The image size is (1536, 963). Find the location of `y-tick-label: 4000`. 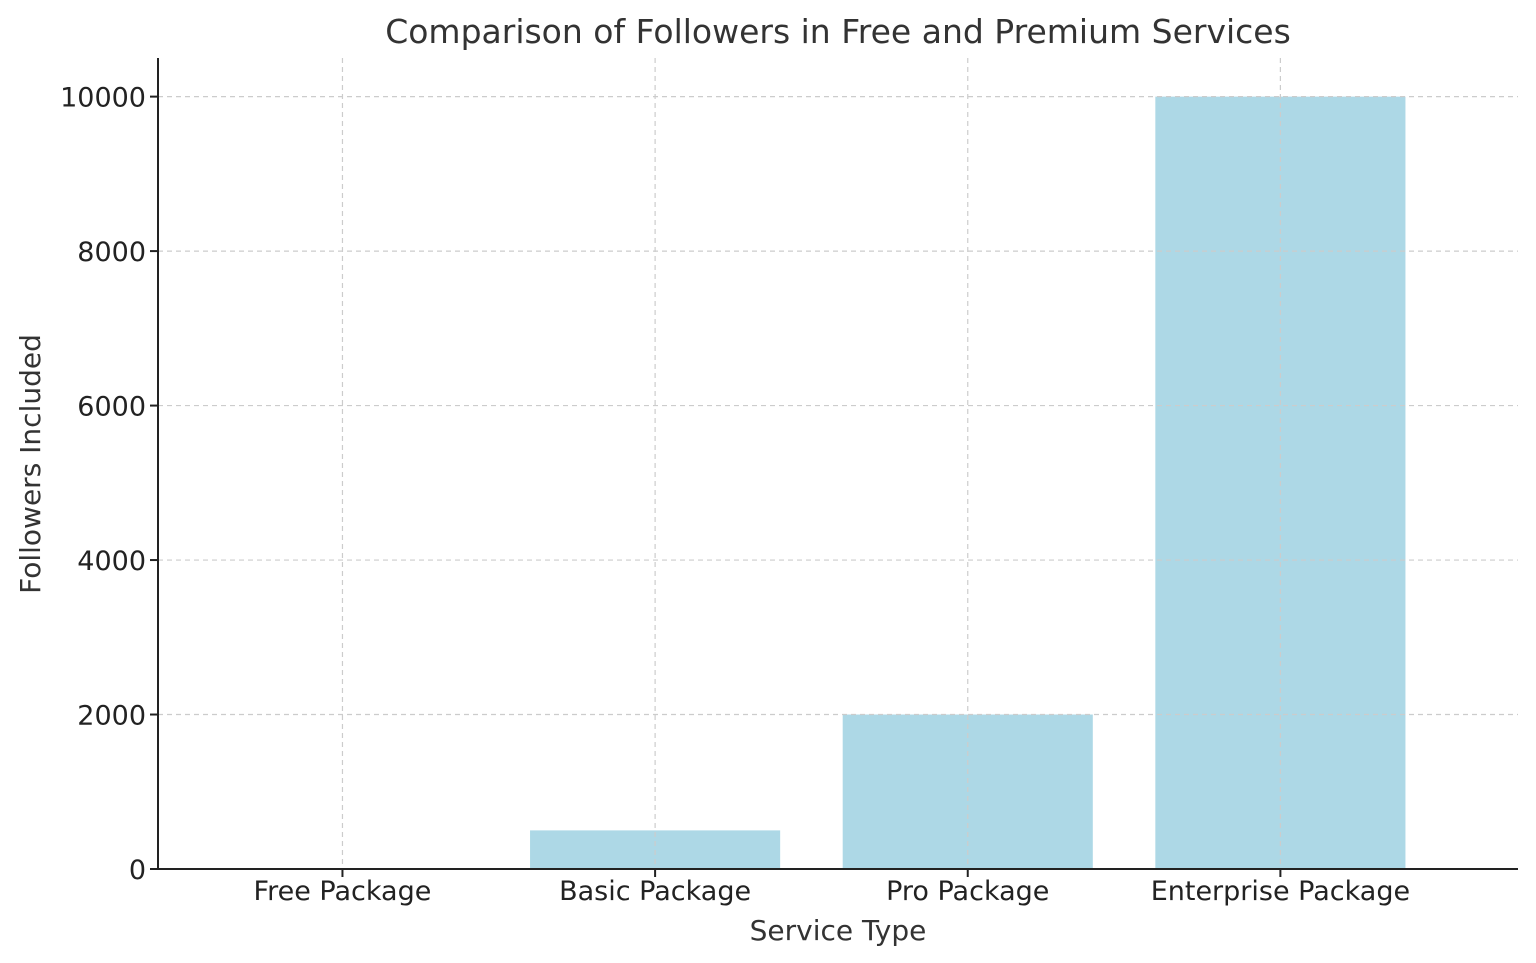

y-tick-label: 4000 is located at coordinates (111, 561).